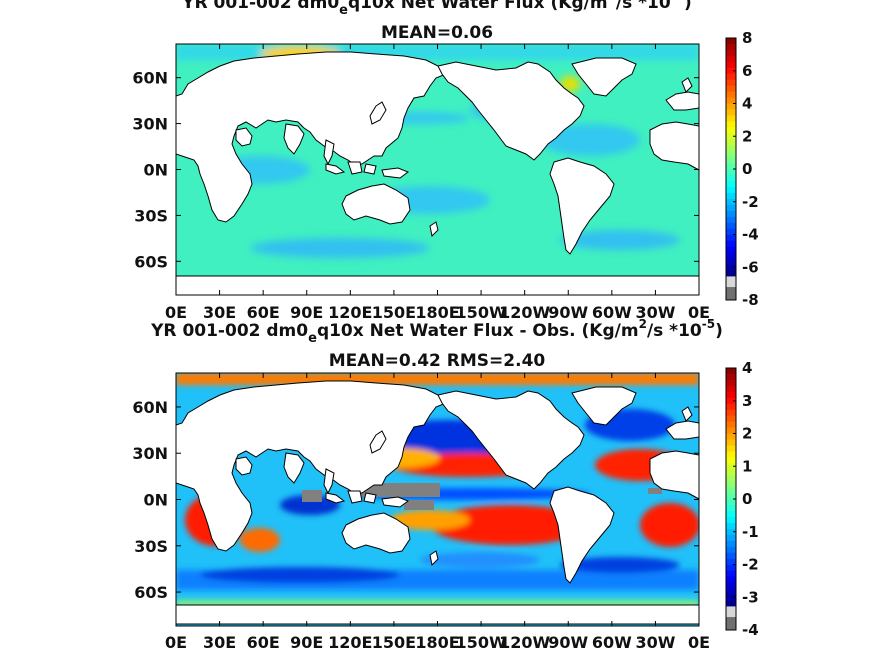 This screenshot has width=875, height=656. I want to click on x-tick-label: 150W, so click(481, 312).